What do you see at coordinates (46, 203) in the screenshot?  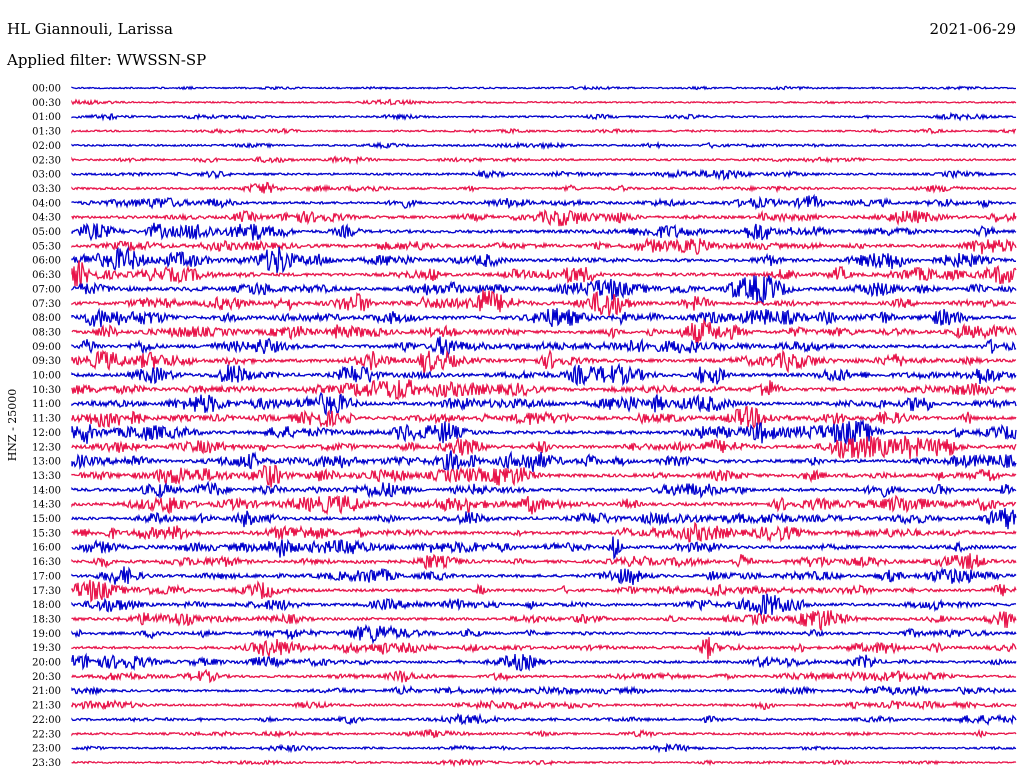 I see `time-label: 04:00` at bounding box center [46, 203].